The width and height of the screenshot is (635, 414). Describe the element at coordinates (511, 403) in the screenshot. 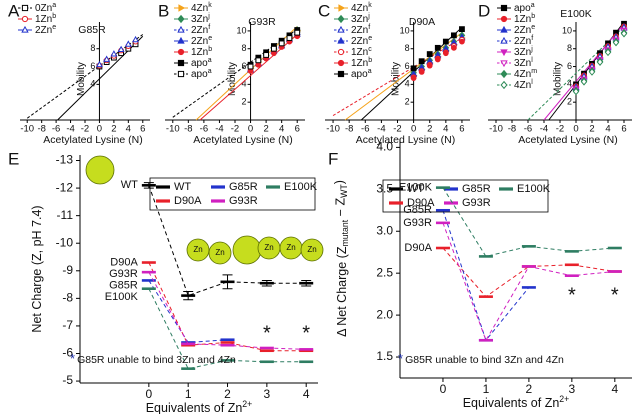

I see `x-axis-label-part: Equivalents of Zn` at that location.